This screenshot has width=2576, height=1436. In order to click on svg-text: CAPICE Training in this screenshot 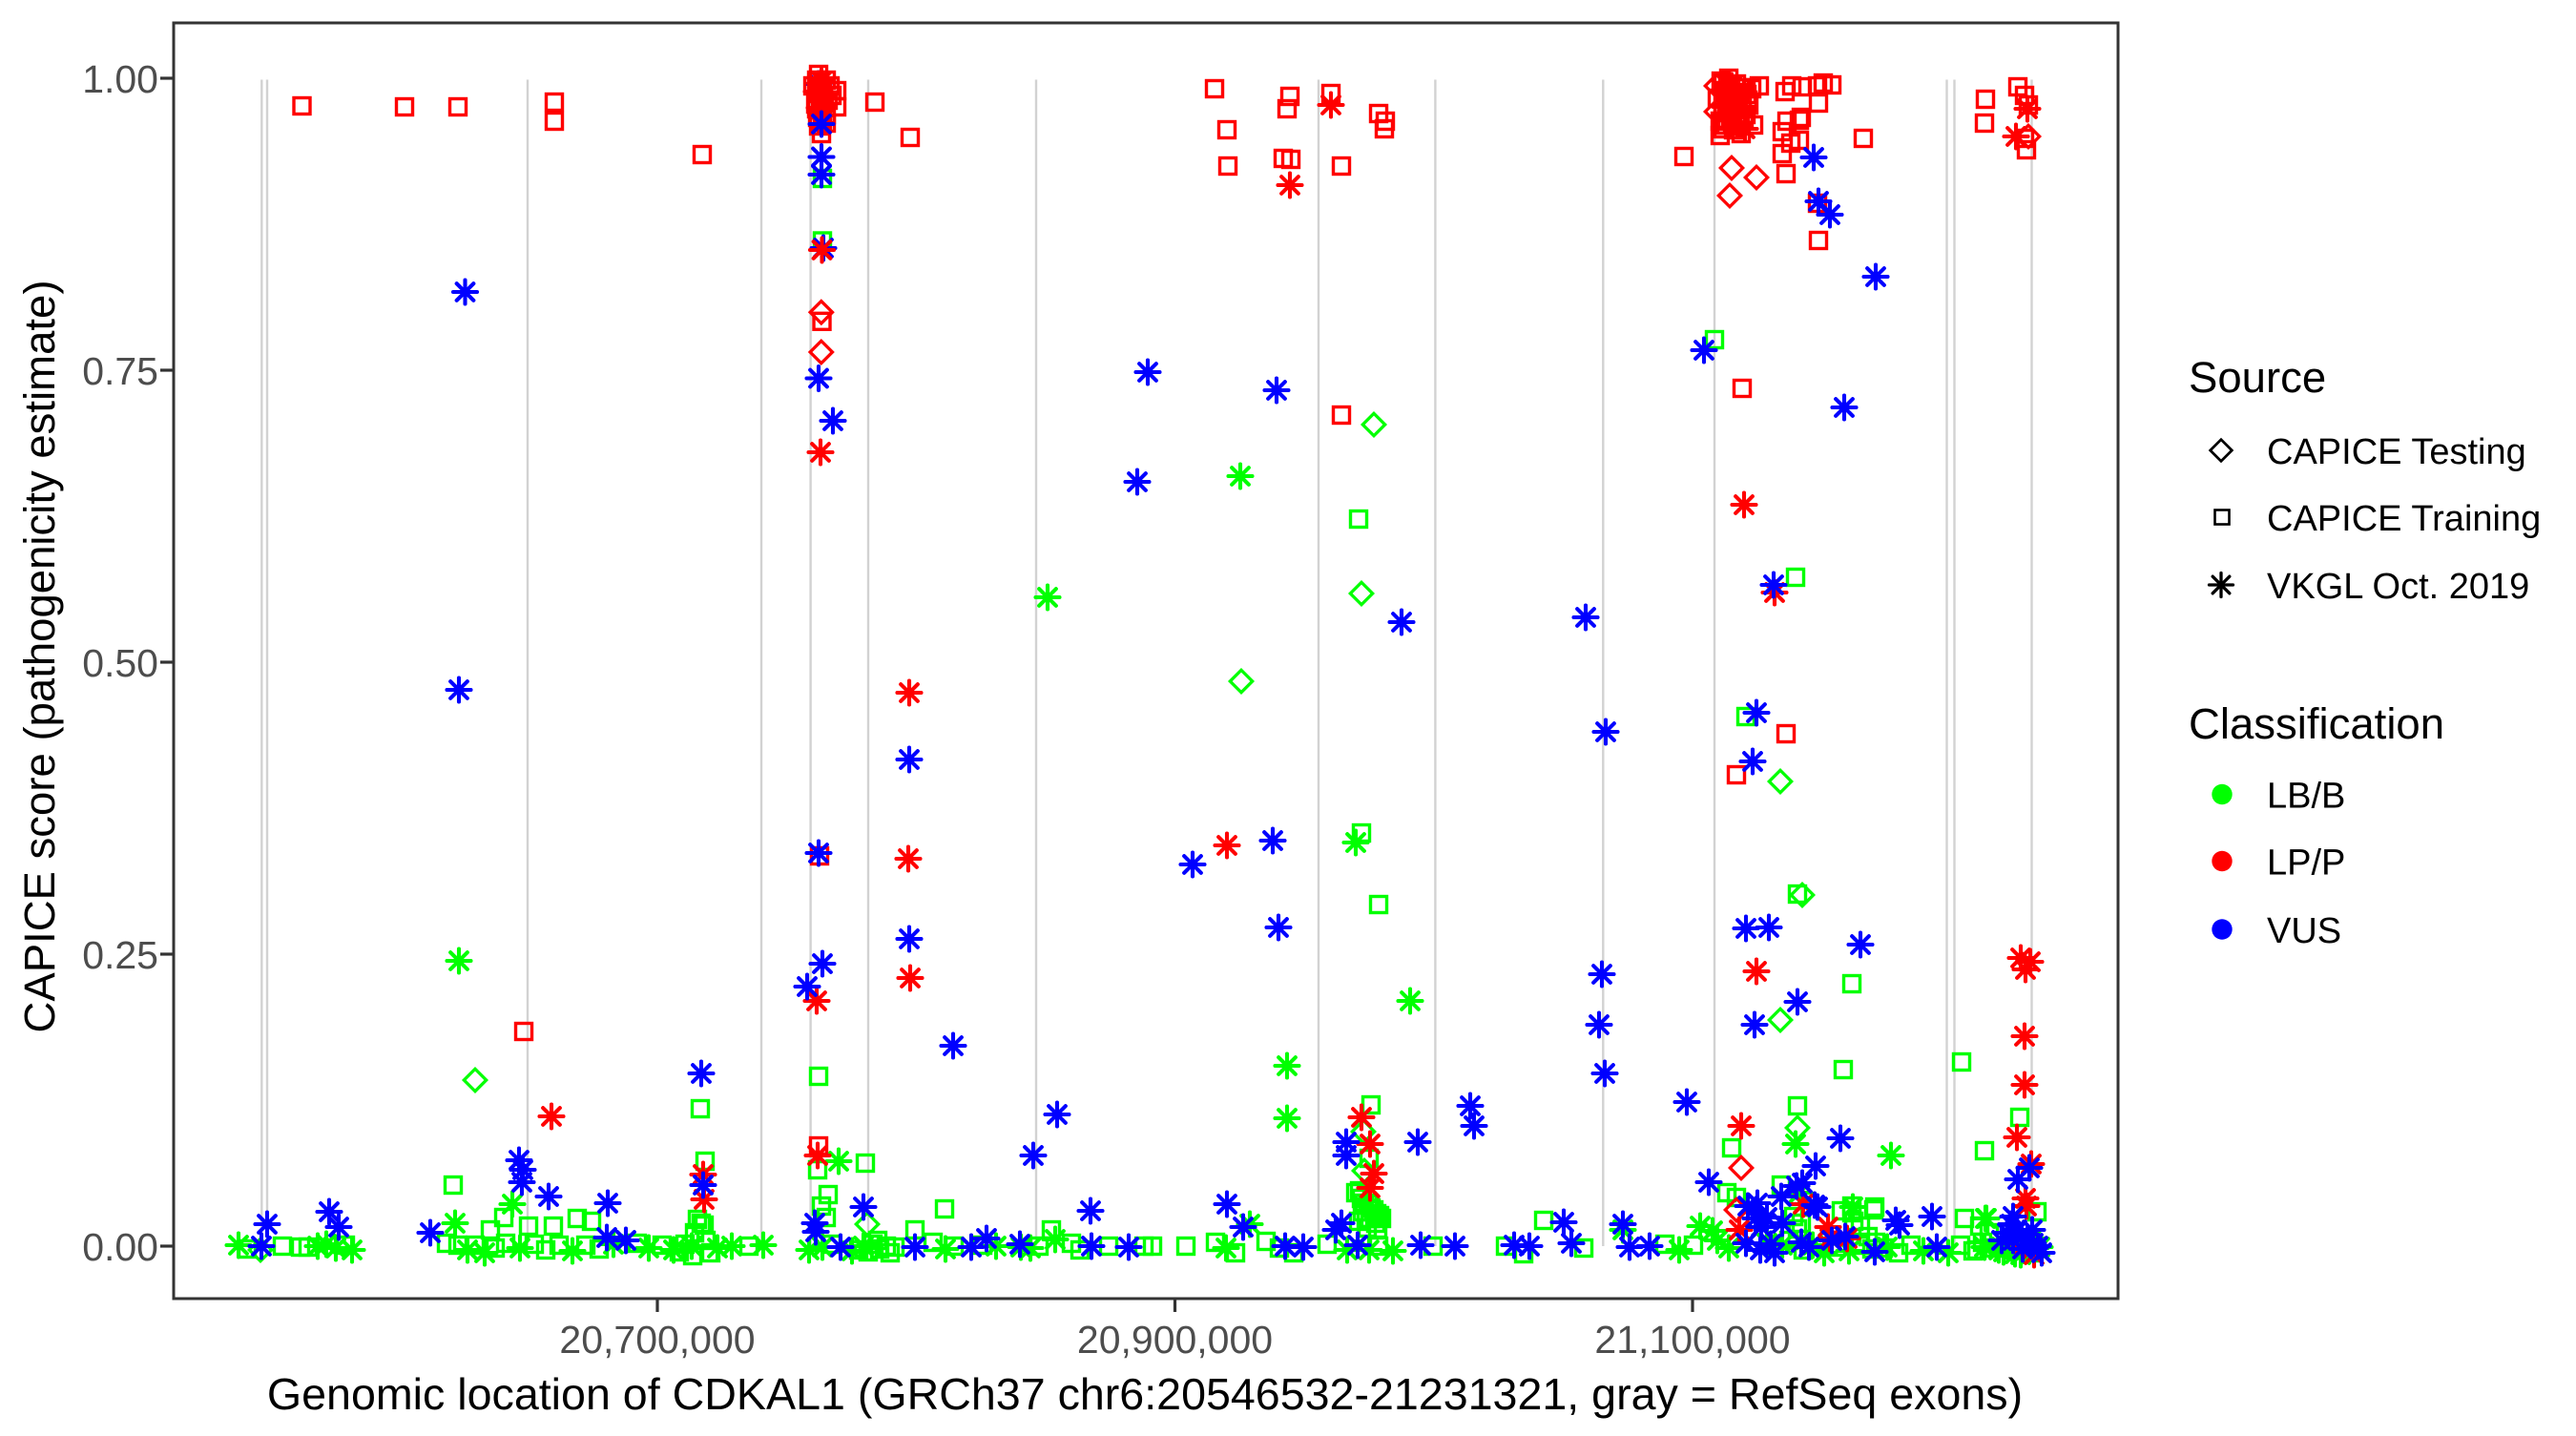, I will do `click(2404, 519)`.